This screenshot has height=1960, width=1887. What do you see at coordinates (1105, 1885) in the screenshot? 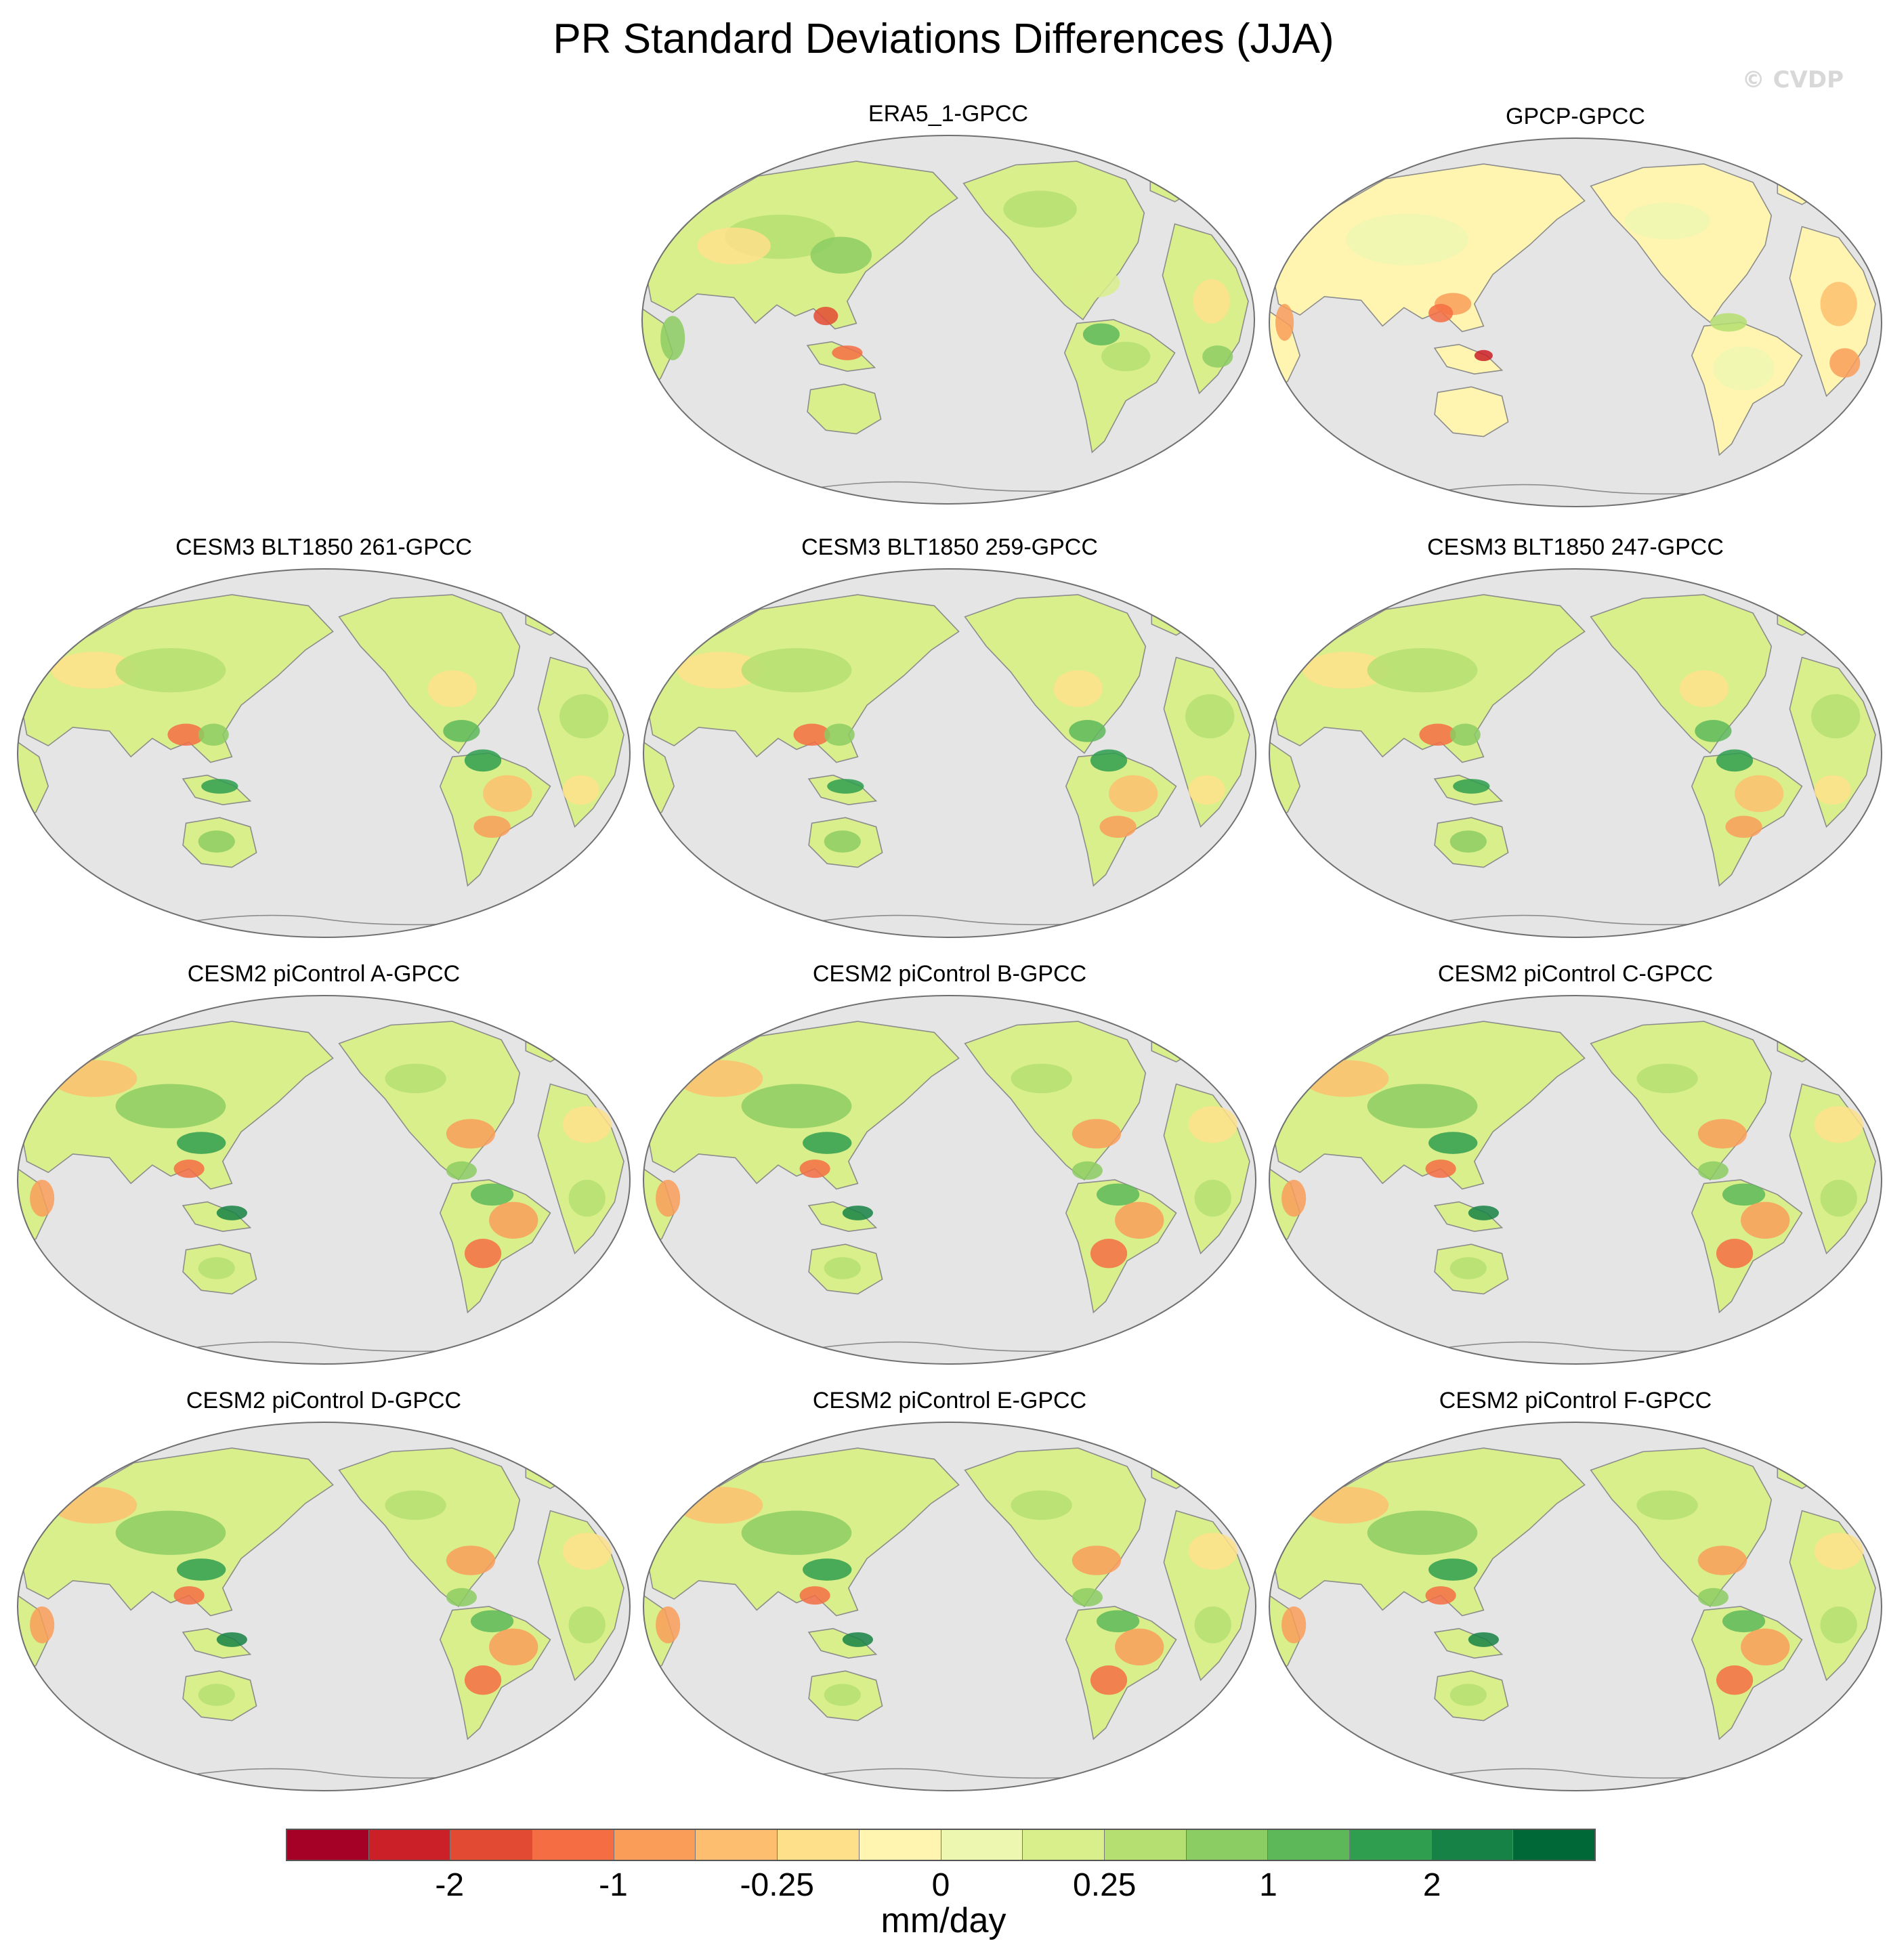
I see `colorbar-tick-label: 0.25` at bounding box center [1105, 1885].